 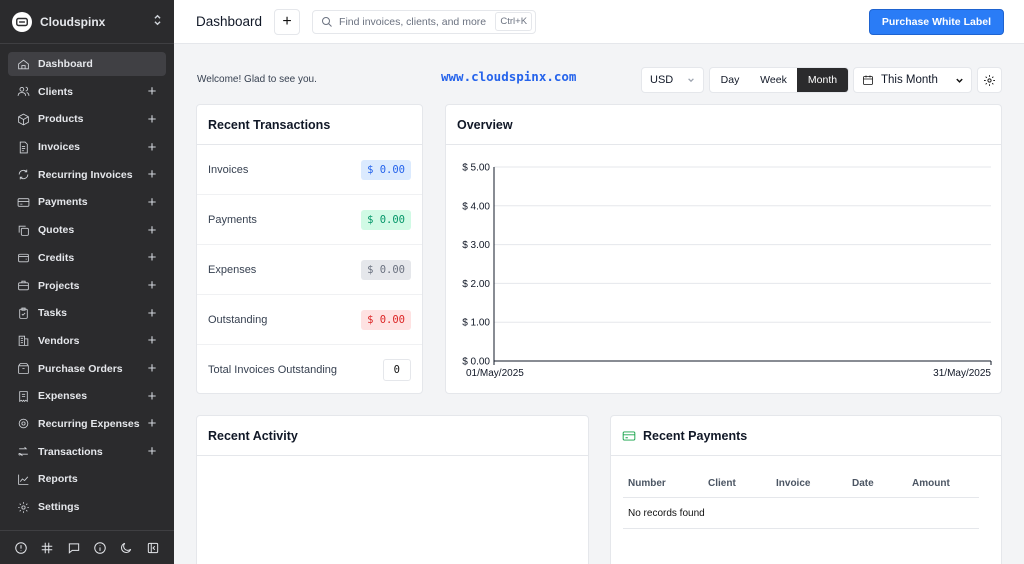 What do you see at coordinates (662, 80) in the screenshot?
I see `currency-value: USD` at bounding box center [662, 80].